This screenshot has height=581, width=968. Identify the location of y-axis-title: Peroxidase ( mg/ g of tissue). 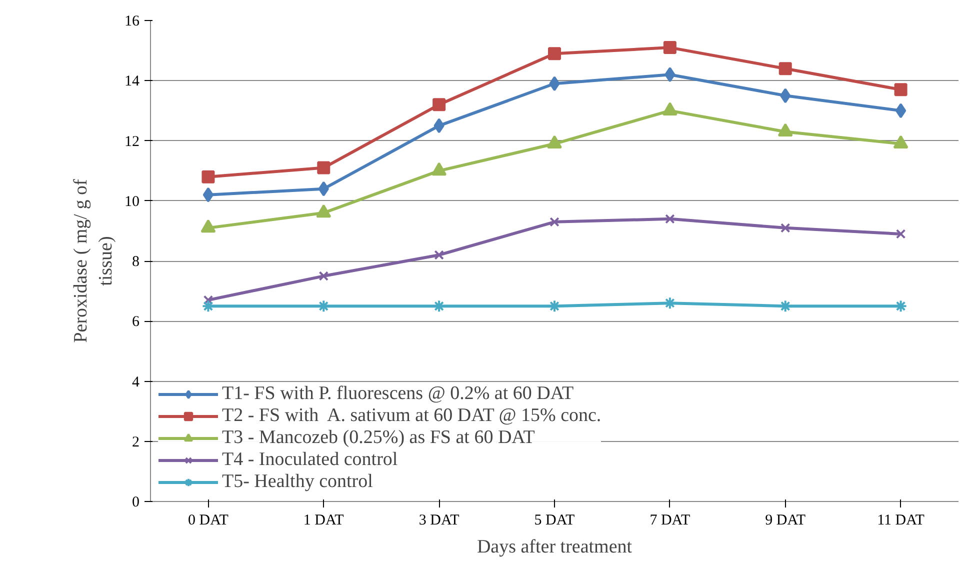
(93, 260).